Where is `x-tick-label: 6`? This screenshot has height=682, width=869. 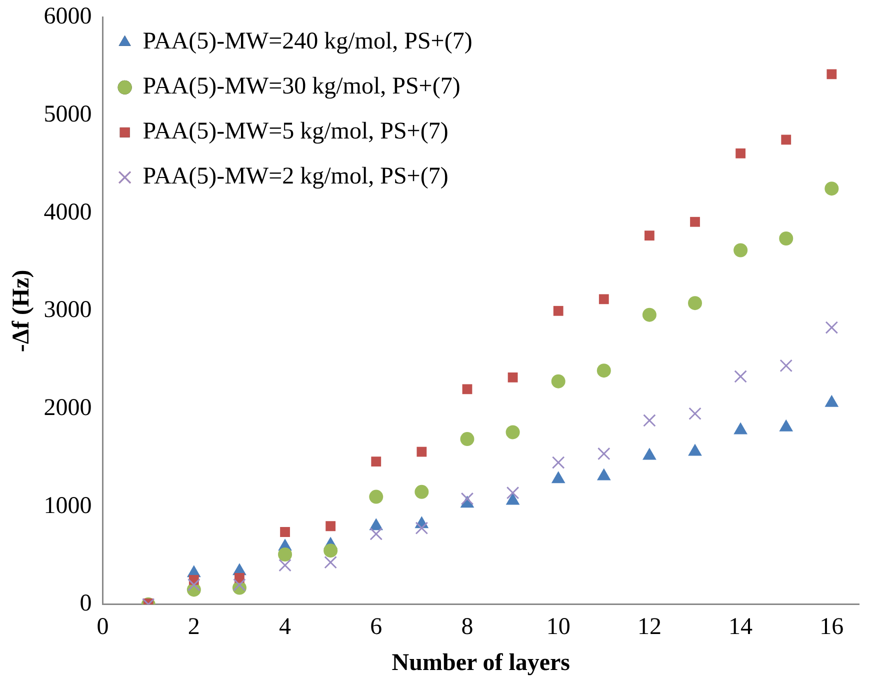 x-tick-label: 6 is located at coordinates (376, 627).